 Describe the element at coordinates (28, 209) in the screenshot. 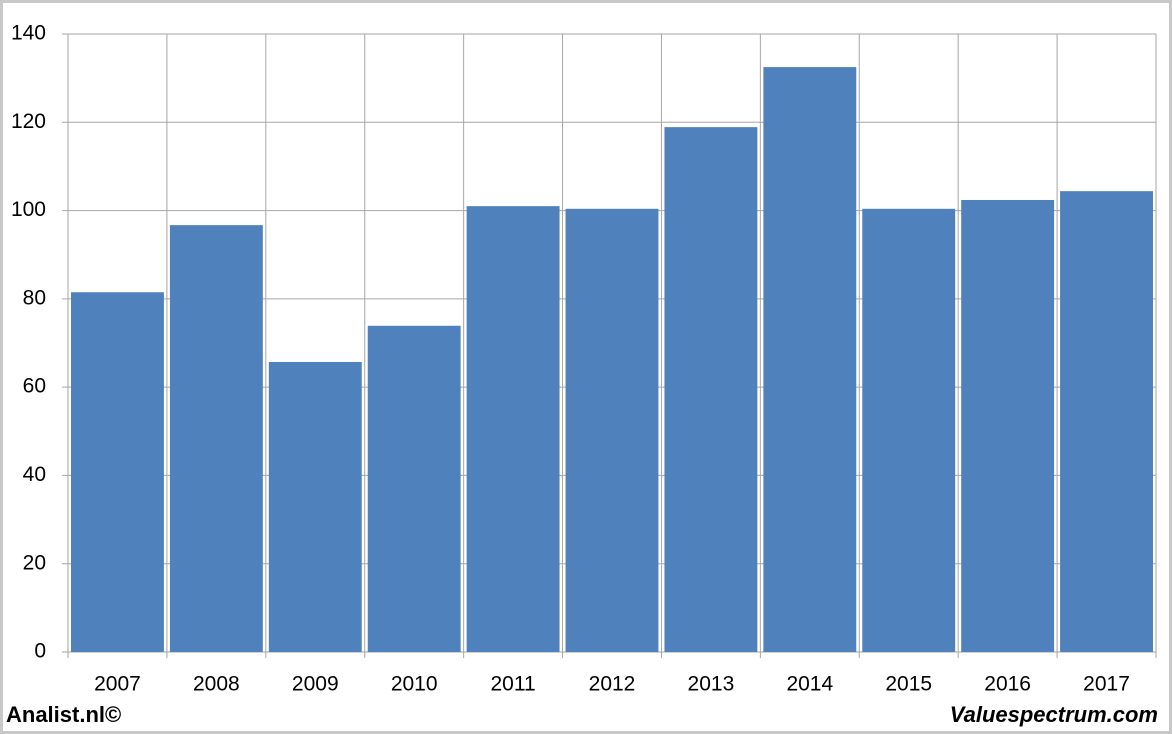

I see `y-tick-label: 100` at that location.